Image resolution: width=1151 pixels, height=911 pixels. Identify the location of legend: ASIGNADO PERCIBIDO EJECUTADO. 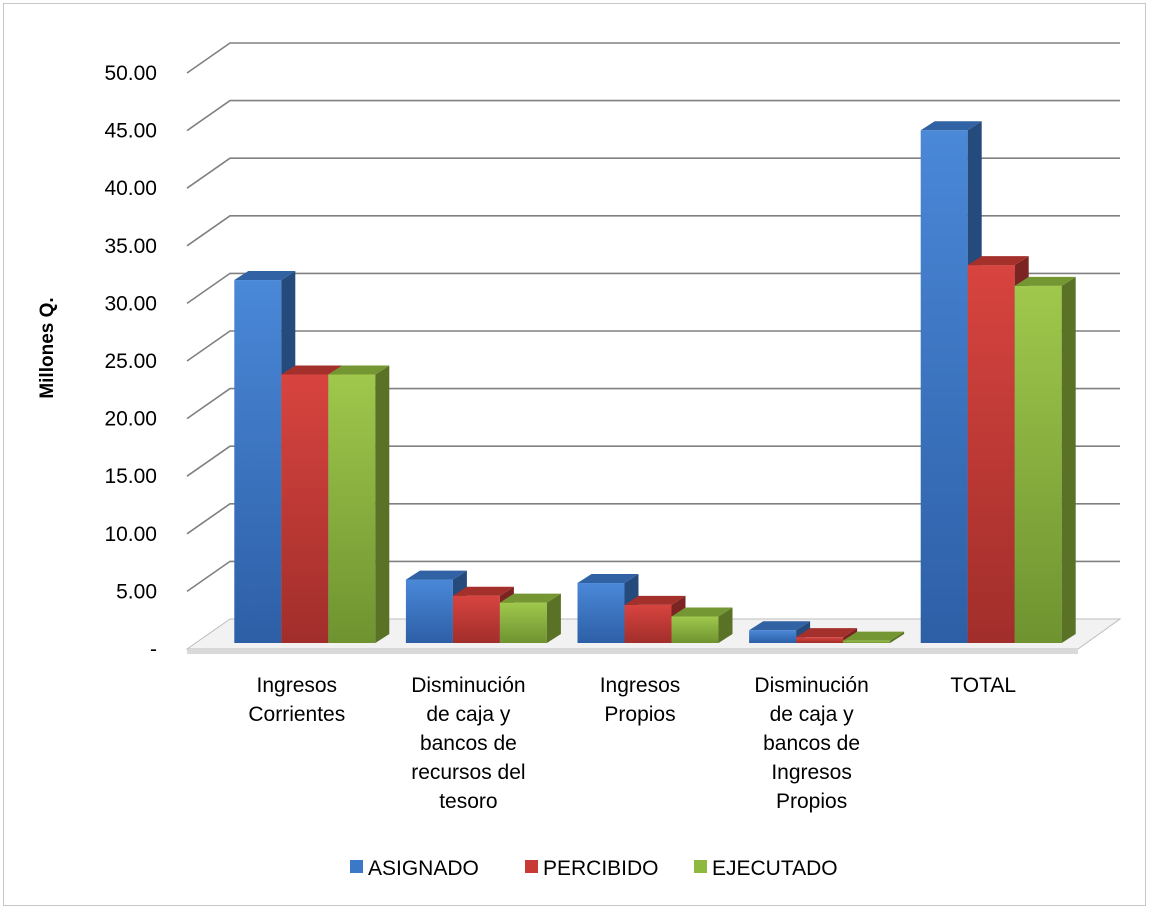
(594, 868).